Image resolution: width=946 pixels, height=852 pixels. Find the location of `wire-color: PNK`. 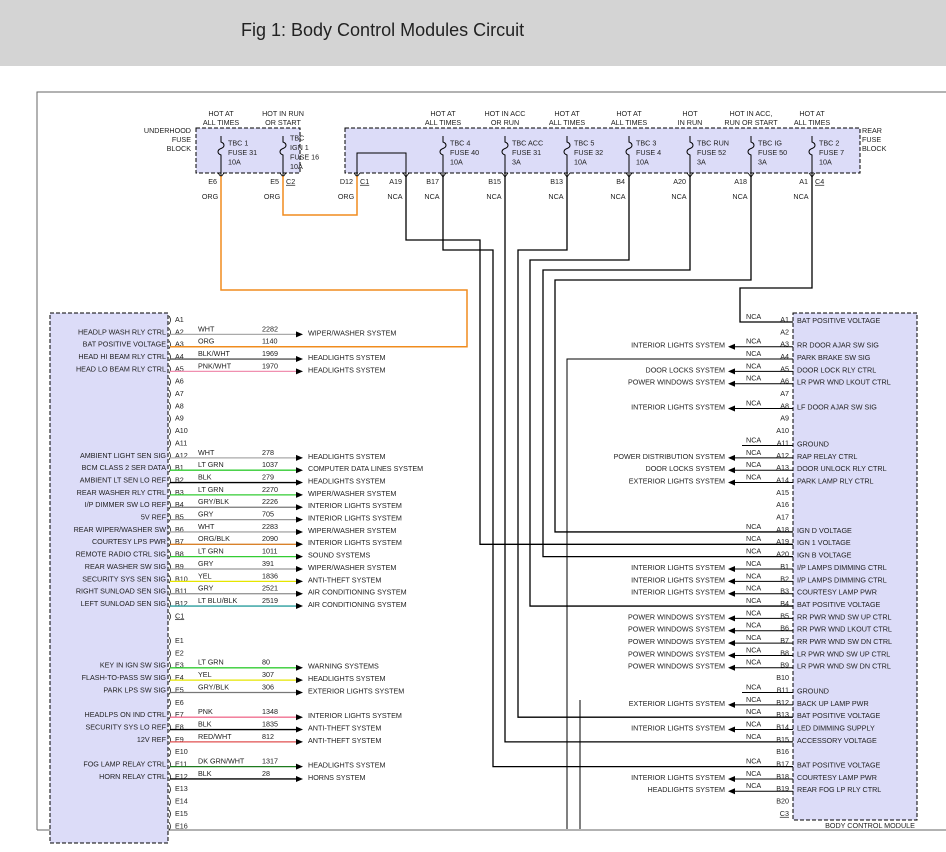

wire-color: PNK is located at coordinates (205, 711).